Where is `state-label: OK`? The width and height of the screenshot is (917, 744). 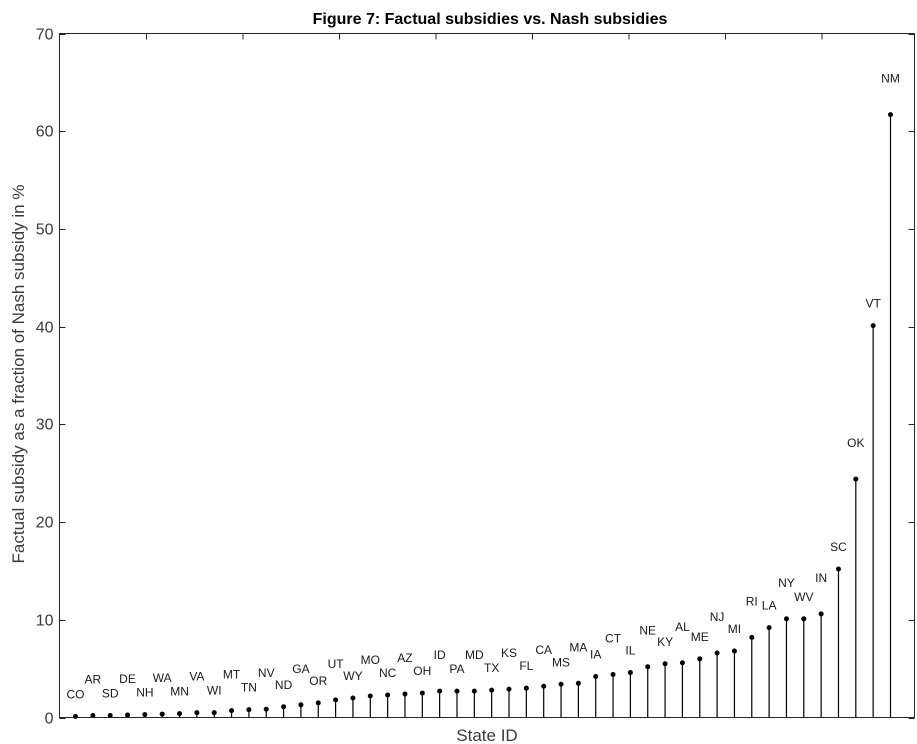 state-label: OK is located at coordinates (855, 443).